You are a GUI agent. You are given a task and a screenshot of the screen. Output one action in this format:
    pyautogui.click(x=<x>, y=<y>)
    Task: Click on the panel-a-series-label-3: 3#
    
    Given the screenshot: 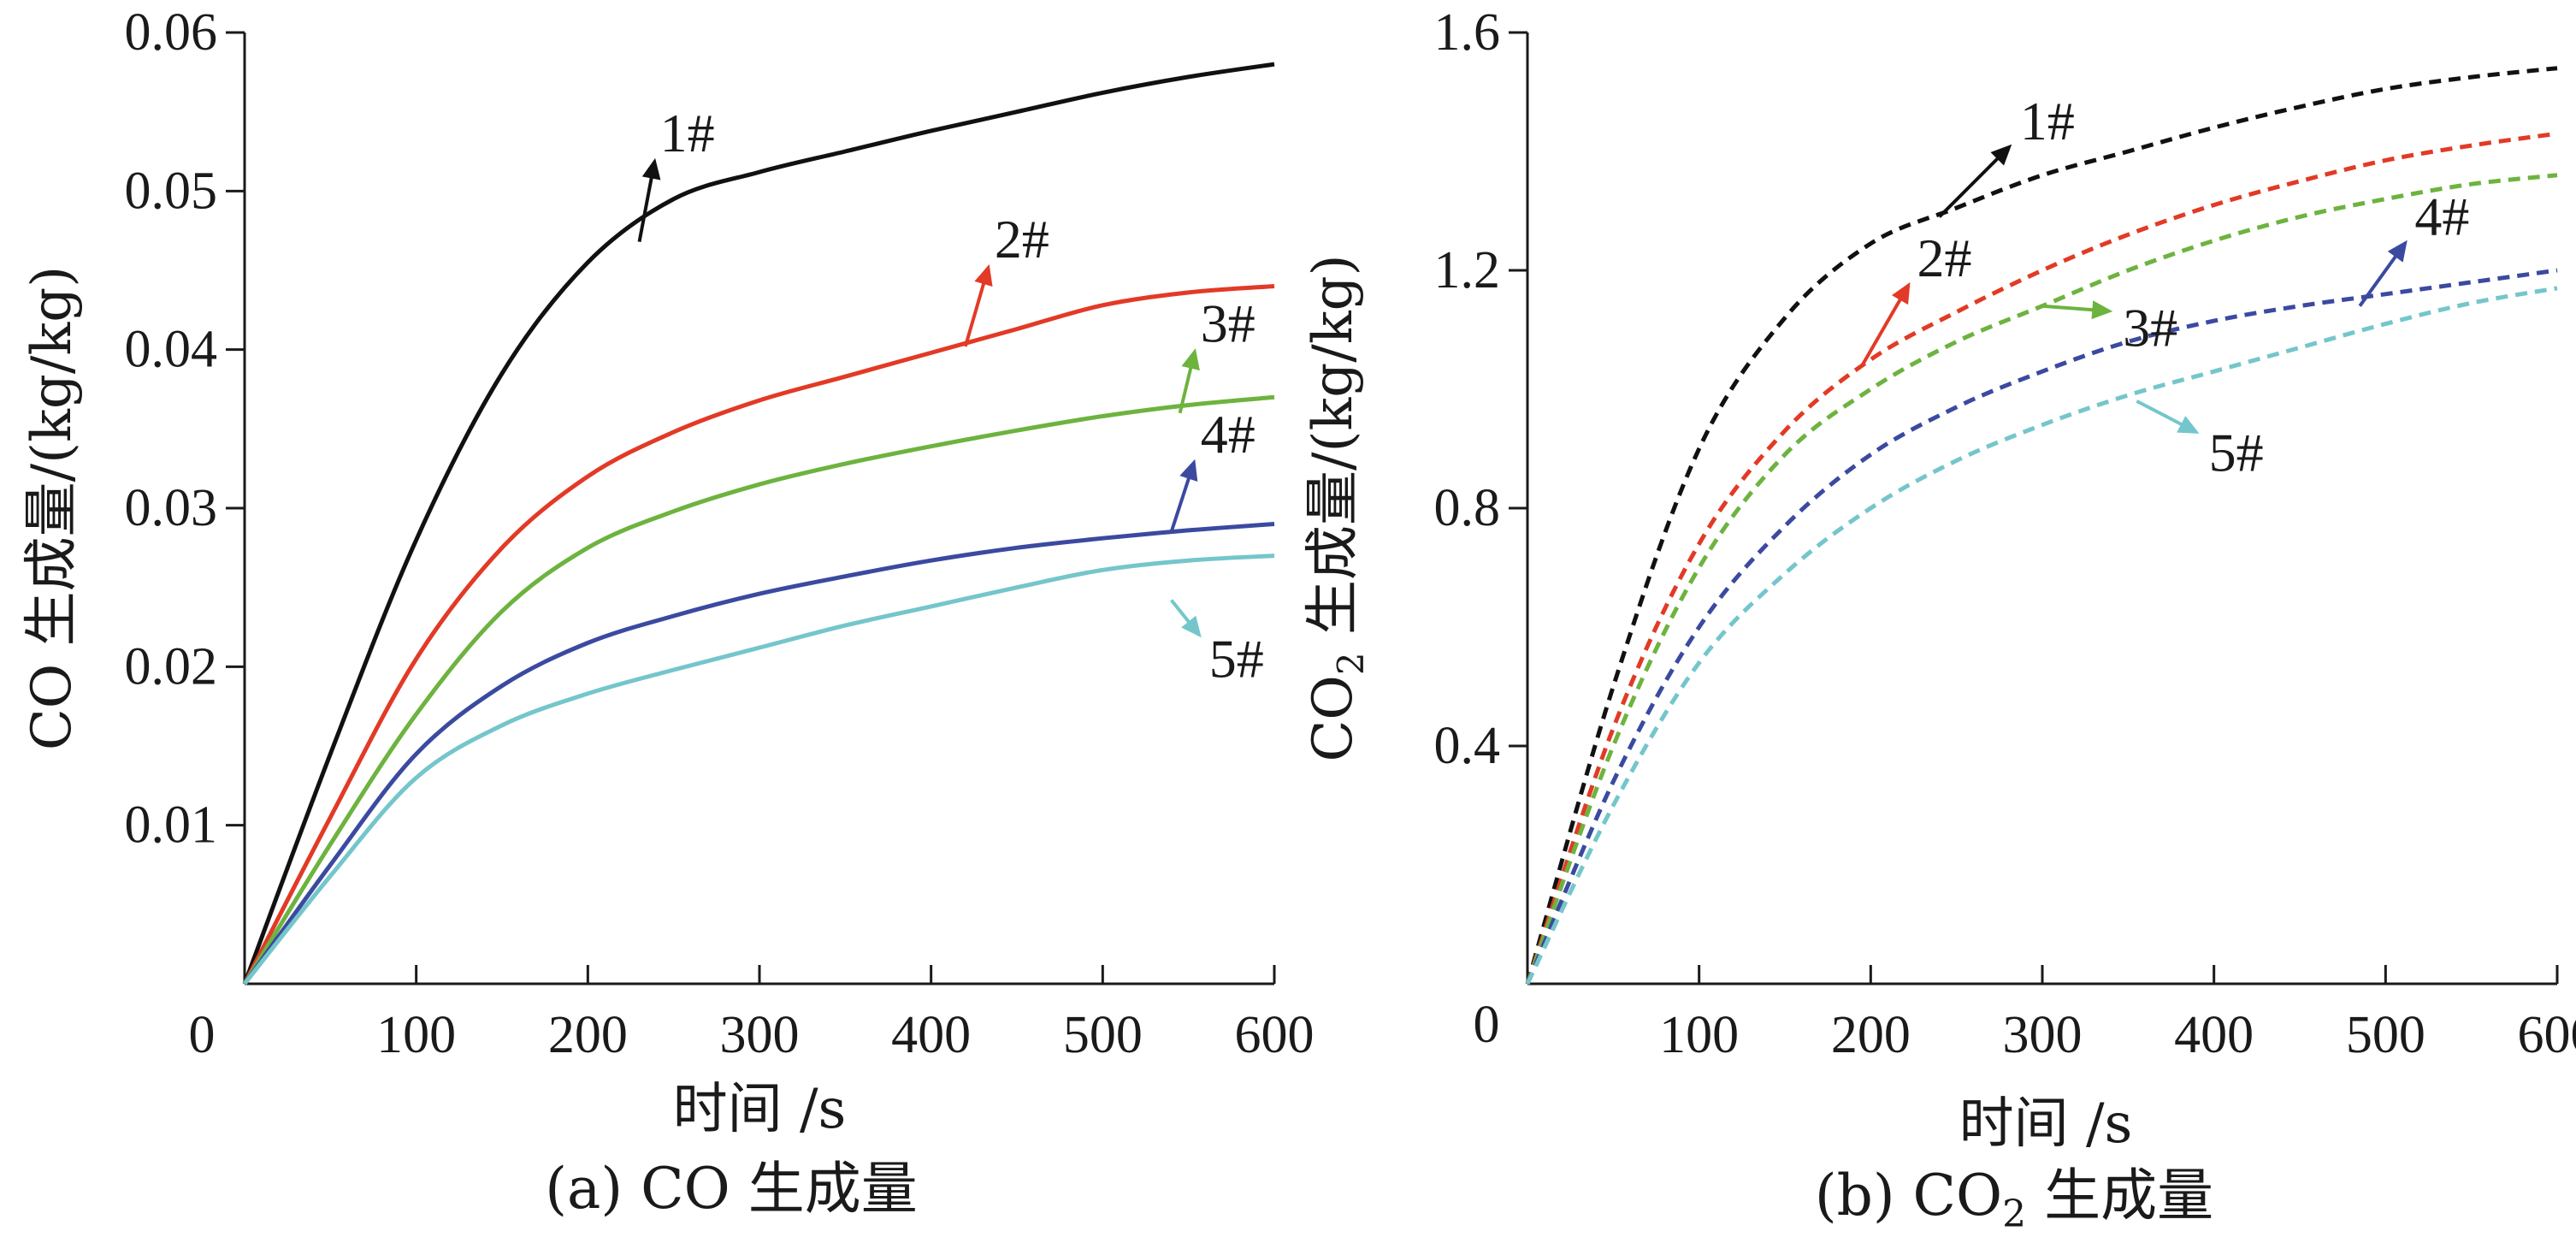 What is the action you would take?
    pyautogui.click(x=1228, y=323)
    